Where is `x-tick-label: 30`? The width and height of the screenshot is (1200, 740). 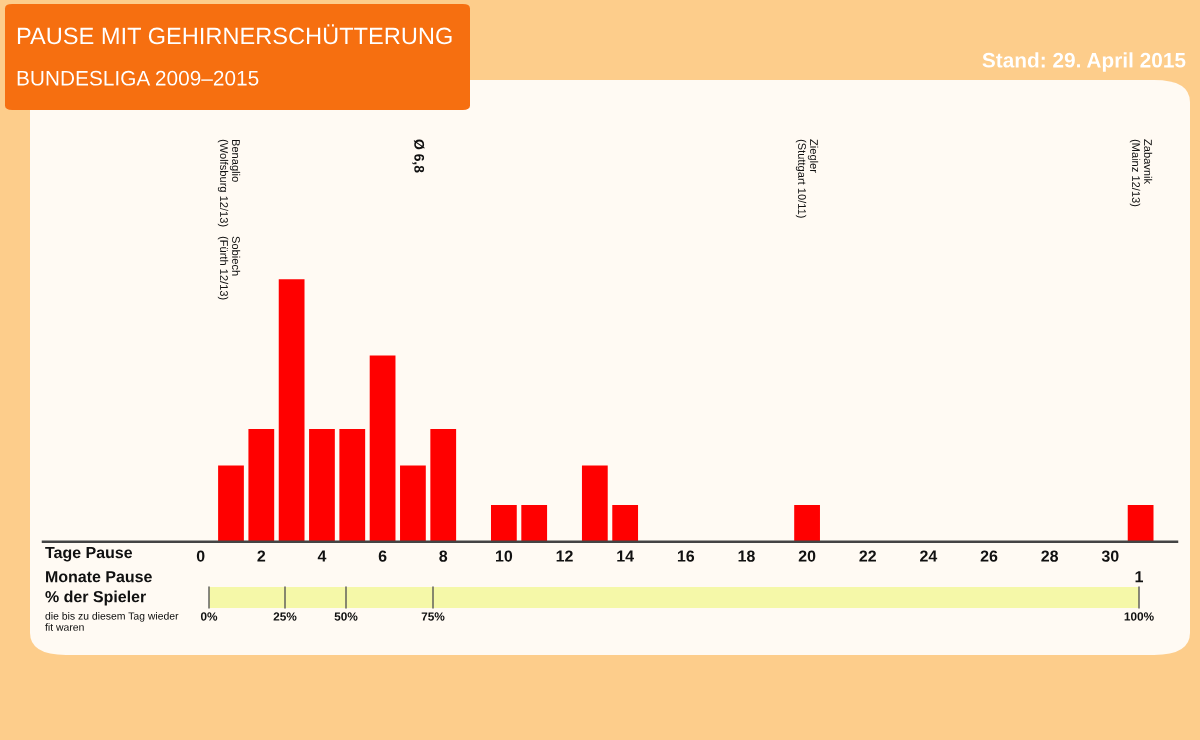
x-tick-label: 30 is located at coordinates (1110, 556).